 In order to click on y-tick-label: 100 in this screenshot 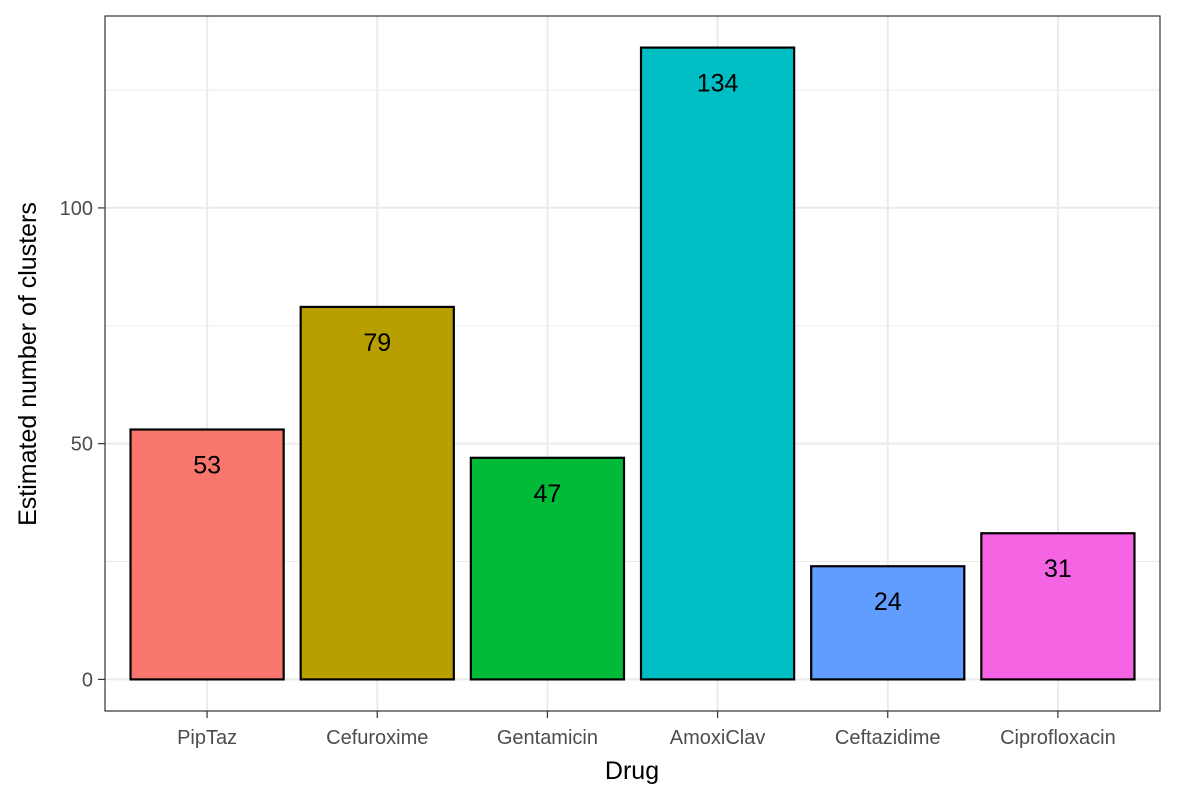, I will do `click(76, 209)`.